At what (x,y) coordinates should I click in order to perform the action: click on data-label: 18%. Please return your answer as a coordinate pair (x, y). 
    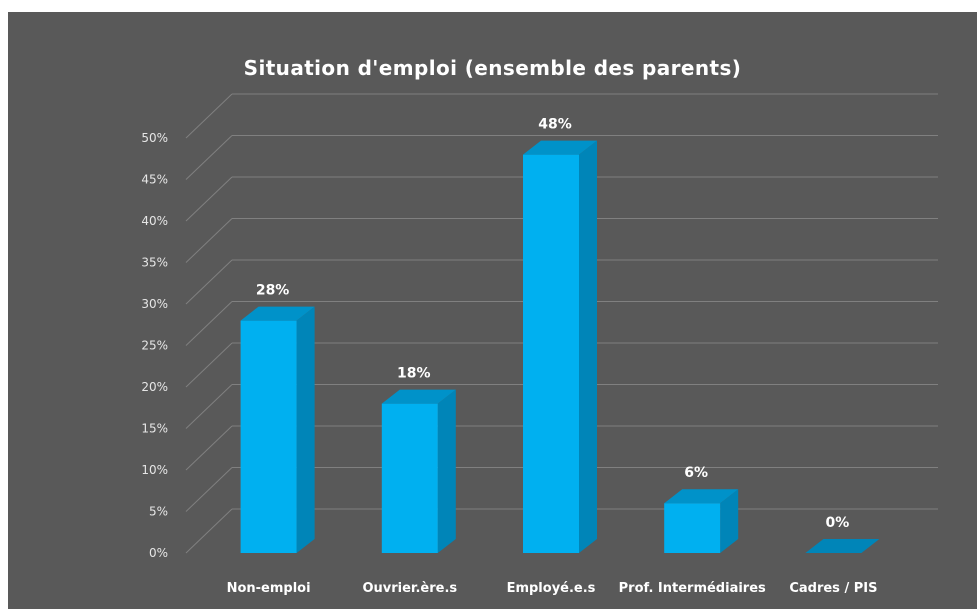
    Looking at the image, I should click on (414, 374).